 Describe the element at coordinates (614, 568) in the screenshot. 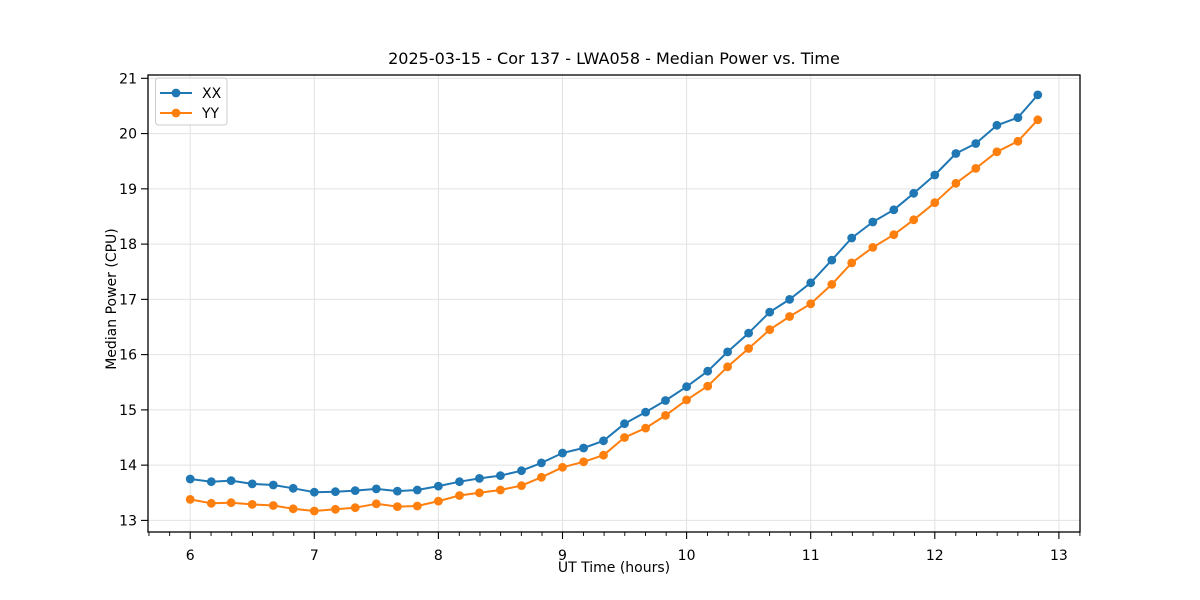

I see `x-axis-label: UT Time (hours)` at that location.